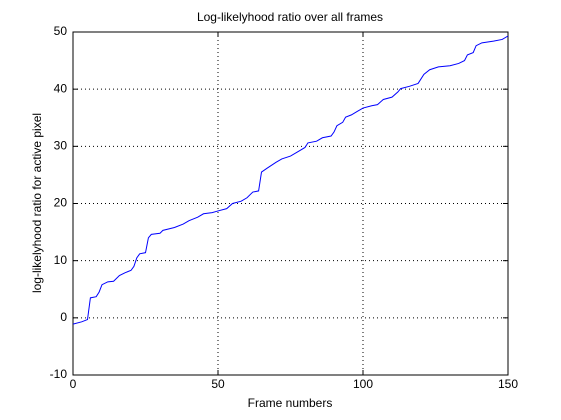 Image resolution: width=561 pixels, height=420 pixels. Describe the element at coordinates (290, 17) in the screenshot. I see `chart-title: Log-likelyhood ratio over all frames` at that location.